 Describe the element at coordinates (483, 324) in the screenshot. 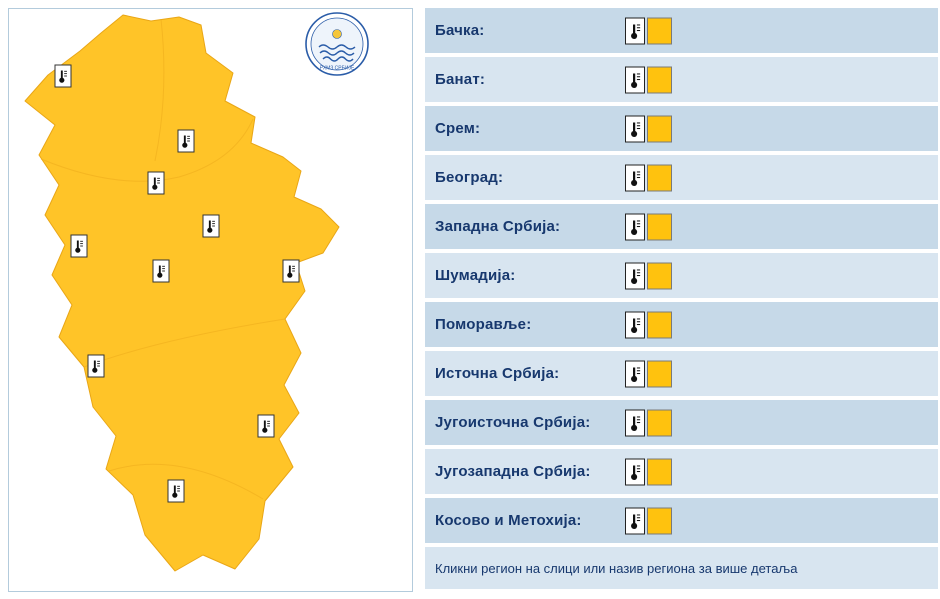

I see `region-name-link: Поморавље:` at that location.